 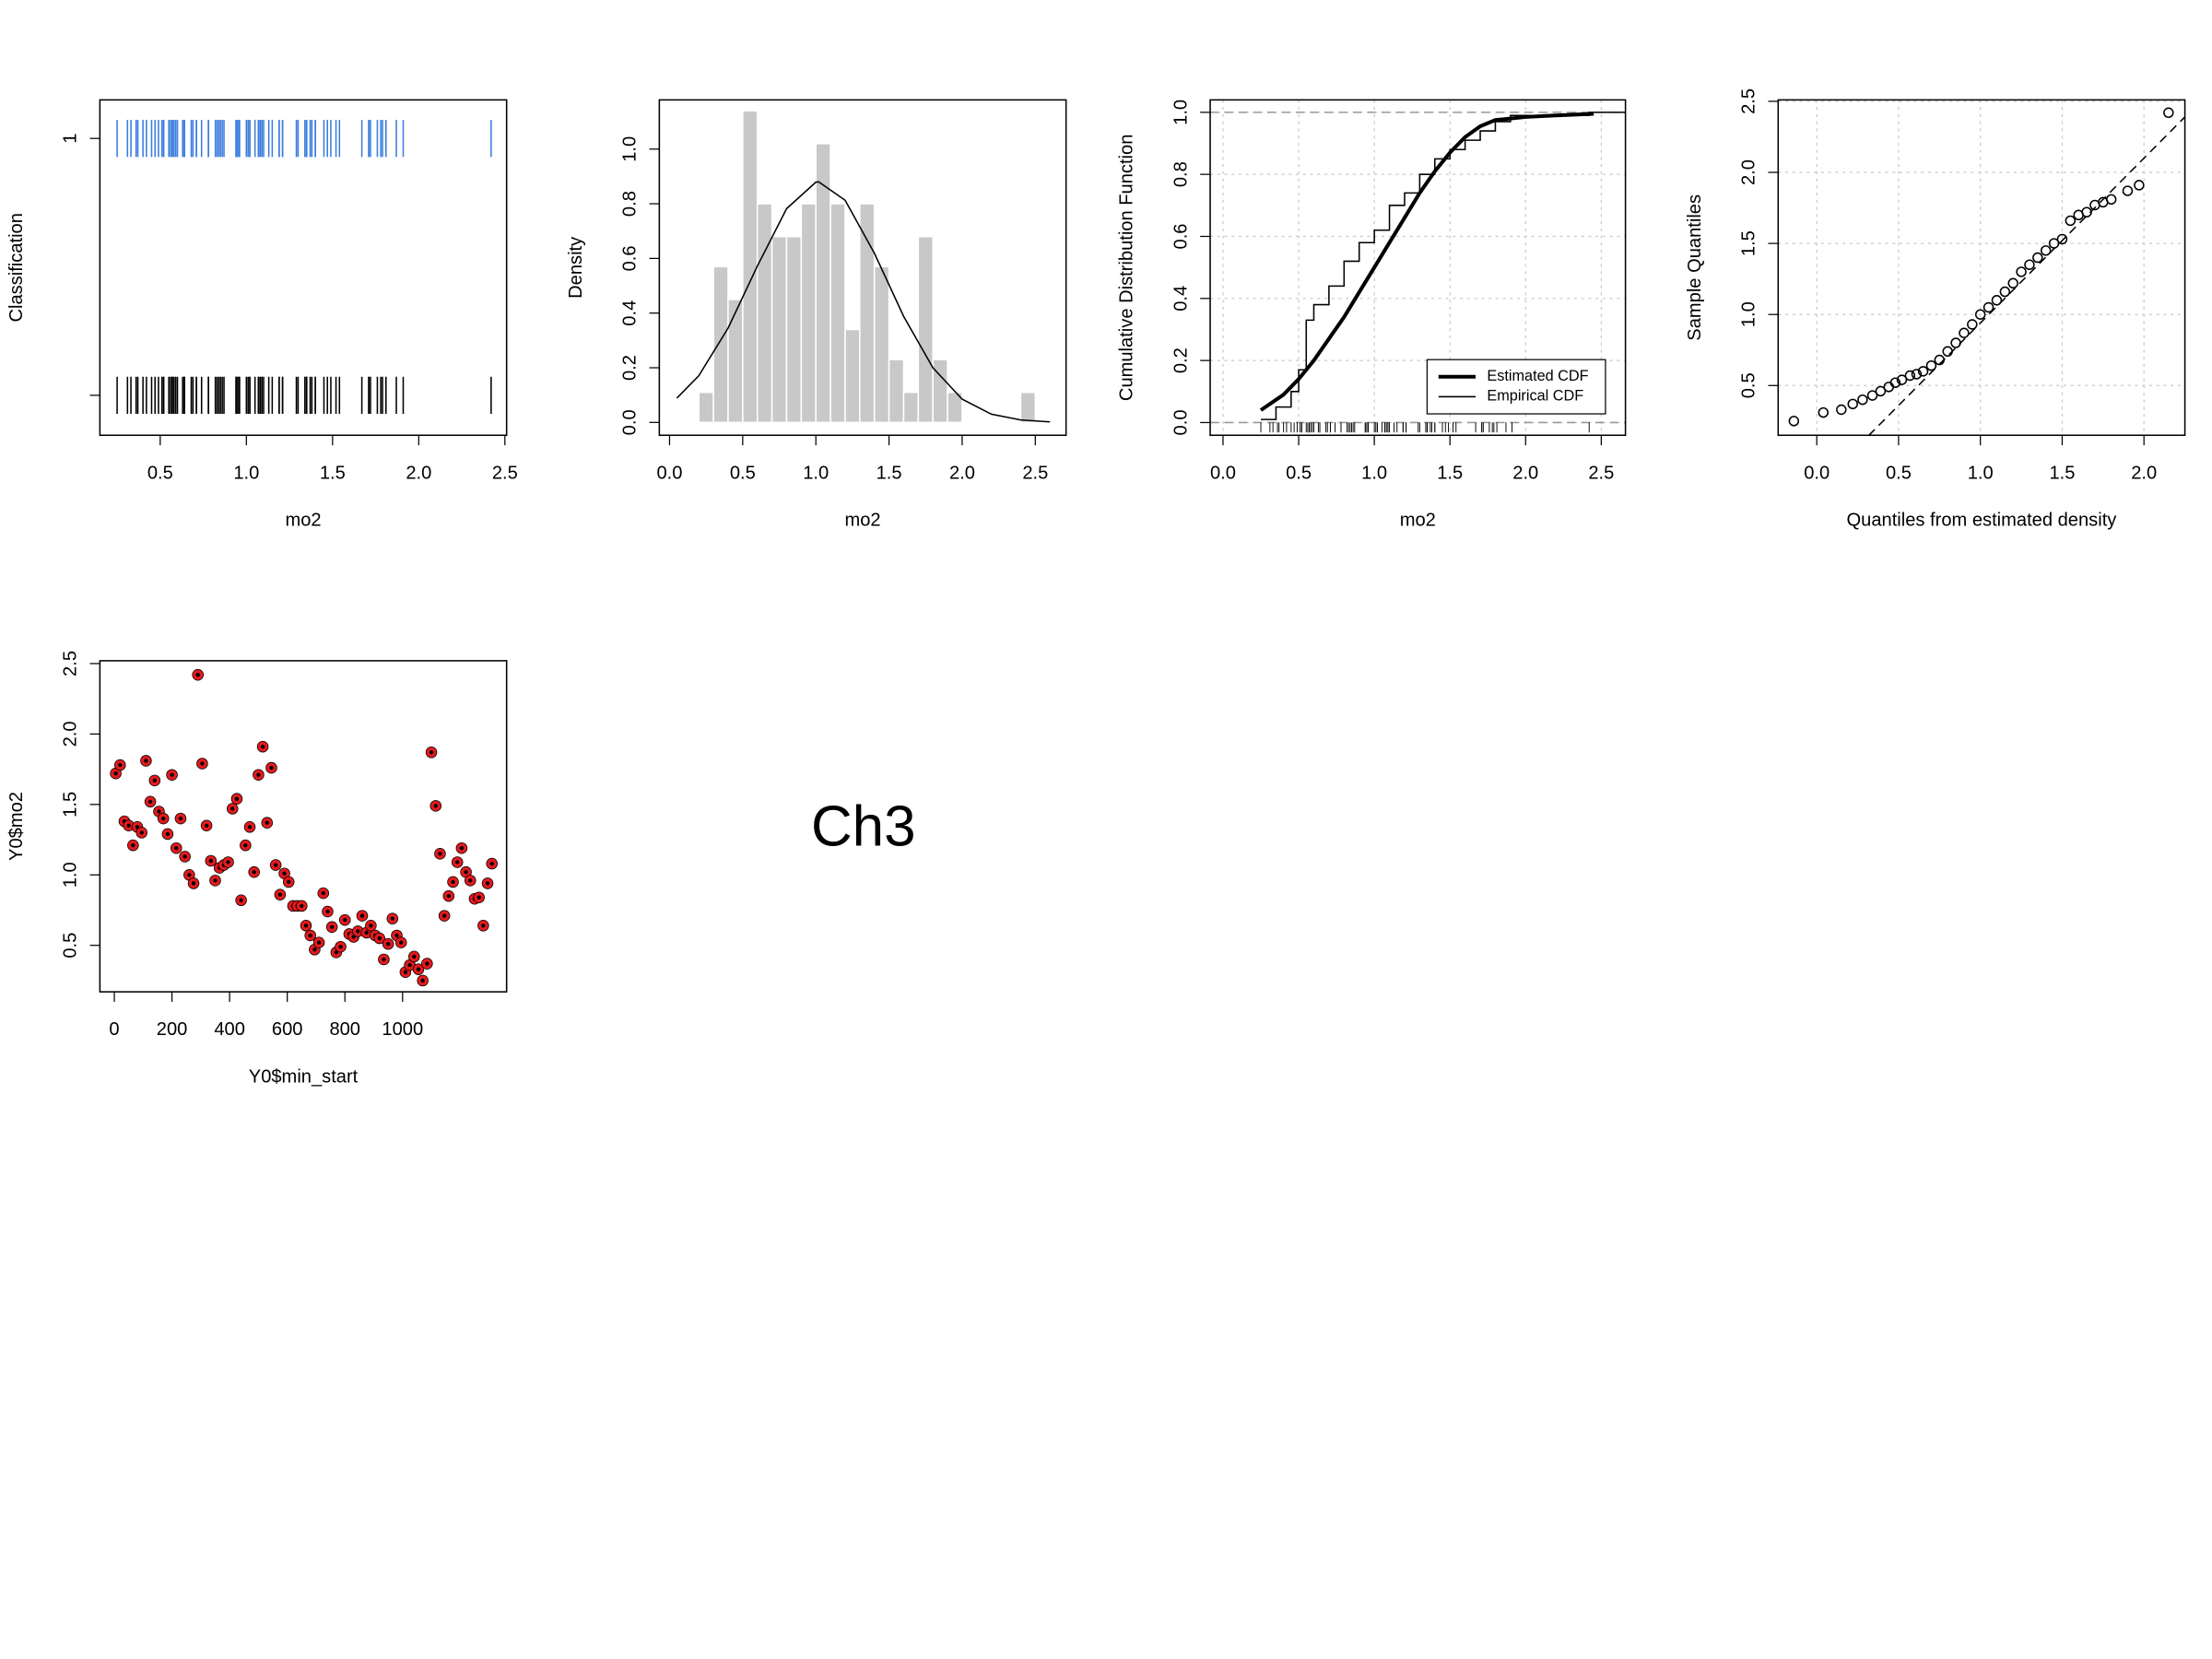 I want to click on y-tick-label: 2.0, so click(x=1749, y=172).